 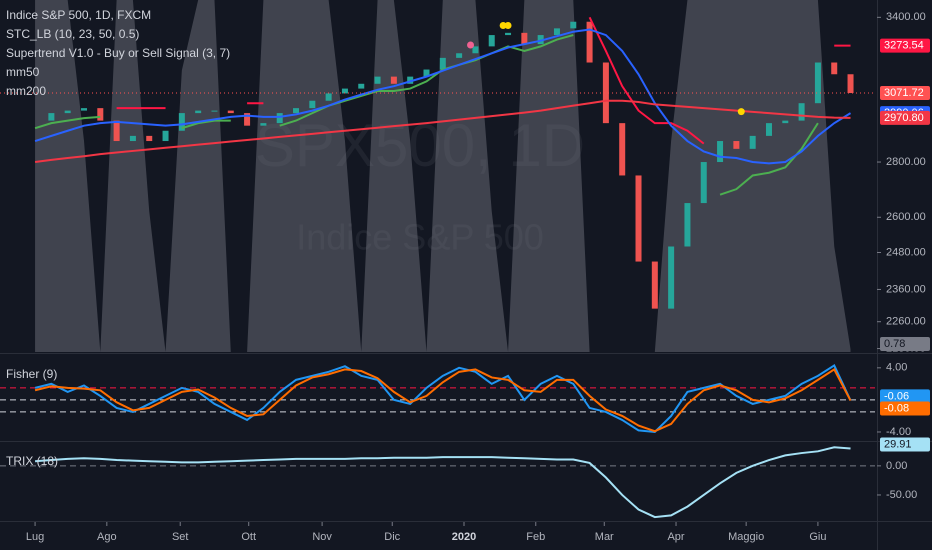 I want to click on price-label: 3071.72, so click(x=904, y=93).